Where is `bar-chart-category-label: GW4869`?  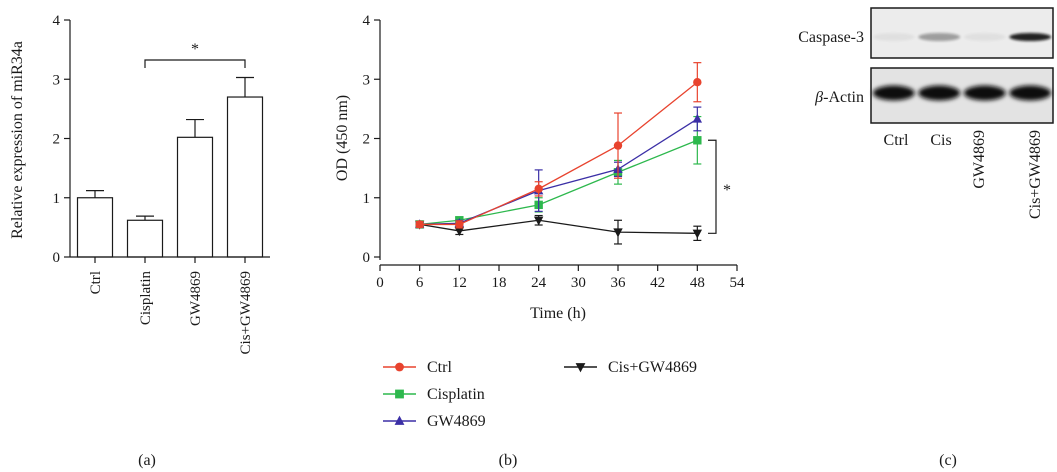
bar-chart-category-label: GW4869 is located at coordinates (196, 298).